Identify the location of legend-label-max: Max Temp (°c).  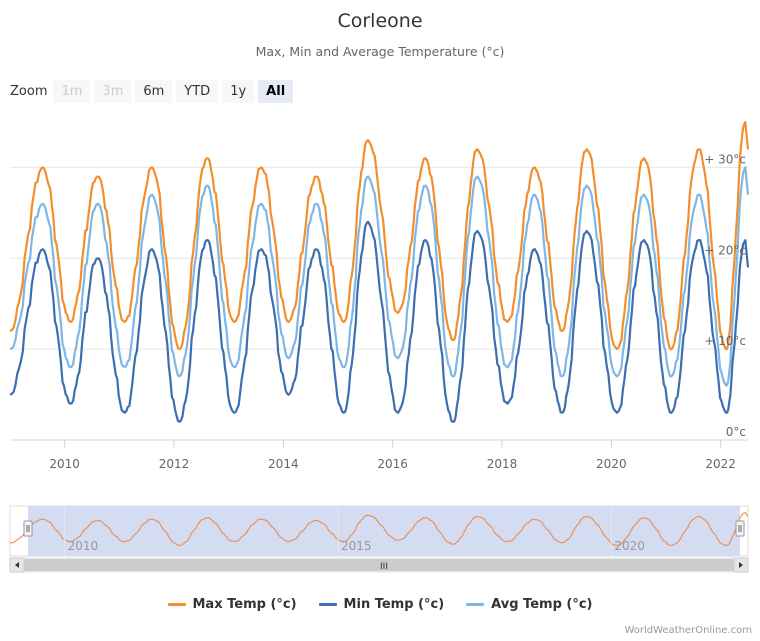
(244, 604).